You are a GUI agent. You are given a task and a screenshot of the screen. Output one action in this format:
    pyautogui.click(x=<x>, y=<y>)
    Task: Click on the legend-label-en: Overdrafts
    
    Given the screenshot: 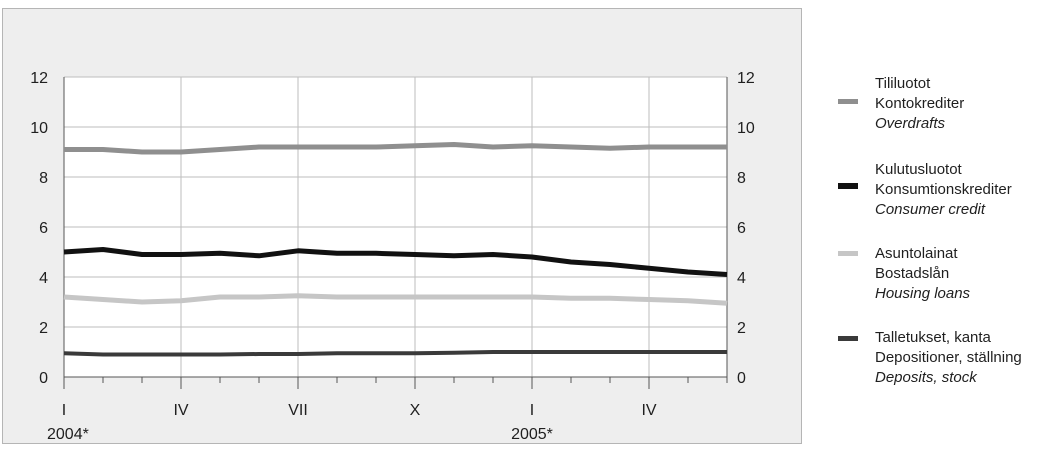 What is the action you would take?
    pyautogui.click(x=910, y=123)
    